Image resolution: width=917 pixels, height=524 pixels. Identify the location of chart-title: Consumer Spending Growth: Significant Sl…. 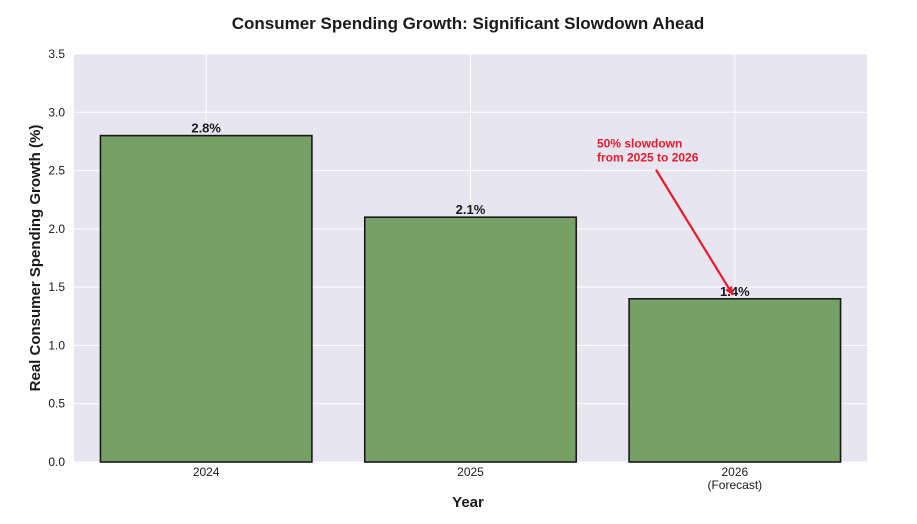
(468, 23).